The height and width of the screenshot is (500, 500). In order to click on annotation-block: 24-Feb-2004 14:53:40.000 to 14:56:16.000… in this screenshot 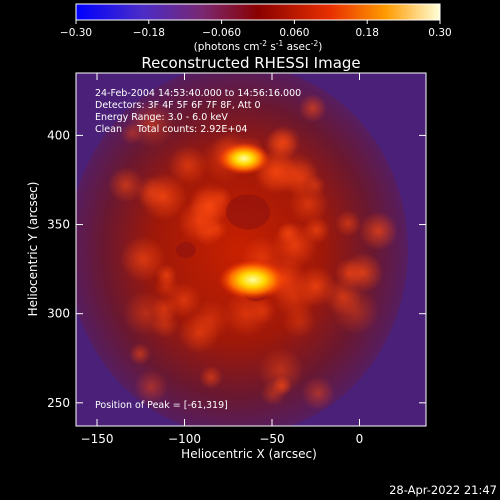, I will do `click(198, 111)`.